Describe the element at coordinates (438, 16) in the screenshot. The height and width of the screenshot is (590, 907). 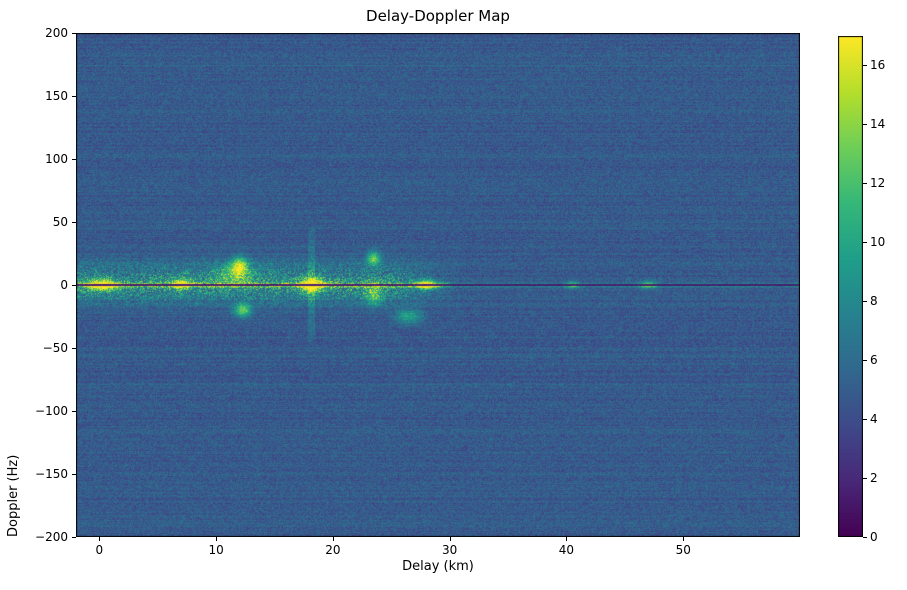
I see `chart-title: Delay-Doppler Map` at that location.